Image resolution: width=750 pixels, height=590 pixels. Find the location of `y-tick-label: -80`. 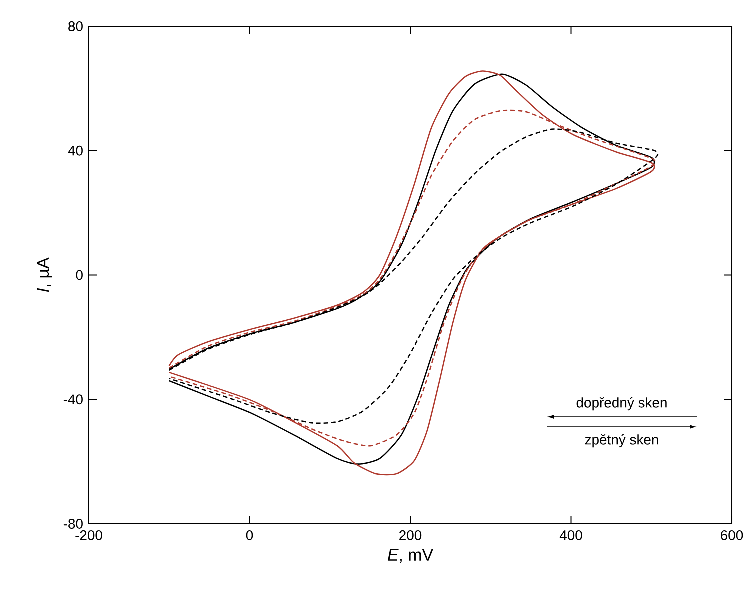

y-tick-label: -80 is located at coordinates (73, 524).